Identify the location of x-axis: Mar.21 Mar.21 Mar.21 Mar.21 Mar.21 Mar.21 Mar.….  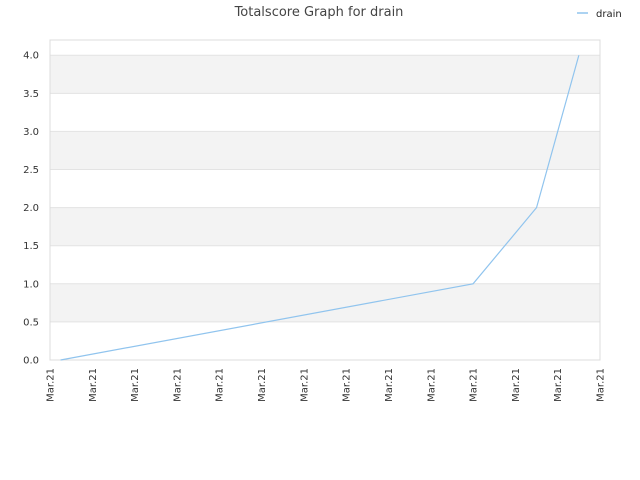
(326, 385).